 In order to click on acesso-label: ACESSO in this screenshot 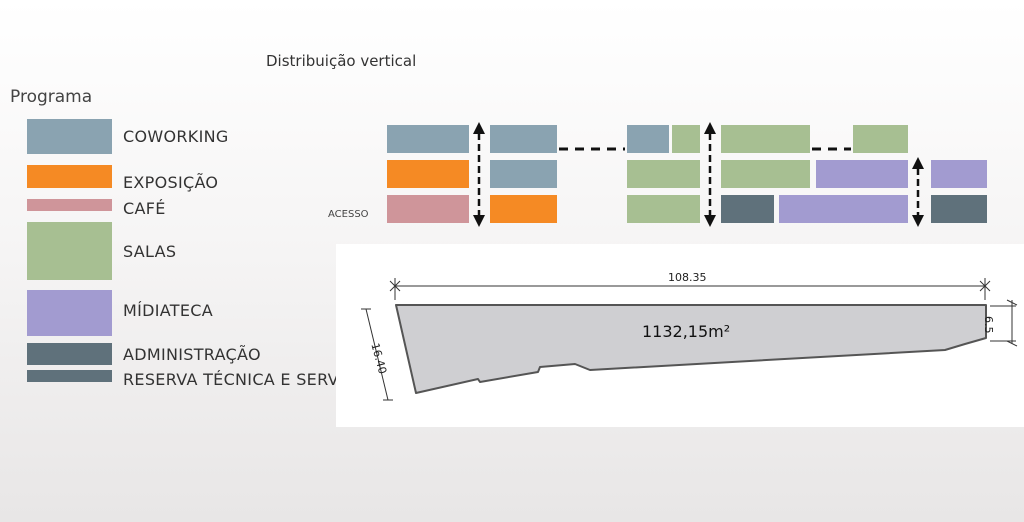, I will do `click(348, 214)`.